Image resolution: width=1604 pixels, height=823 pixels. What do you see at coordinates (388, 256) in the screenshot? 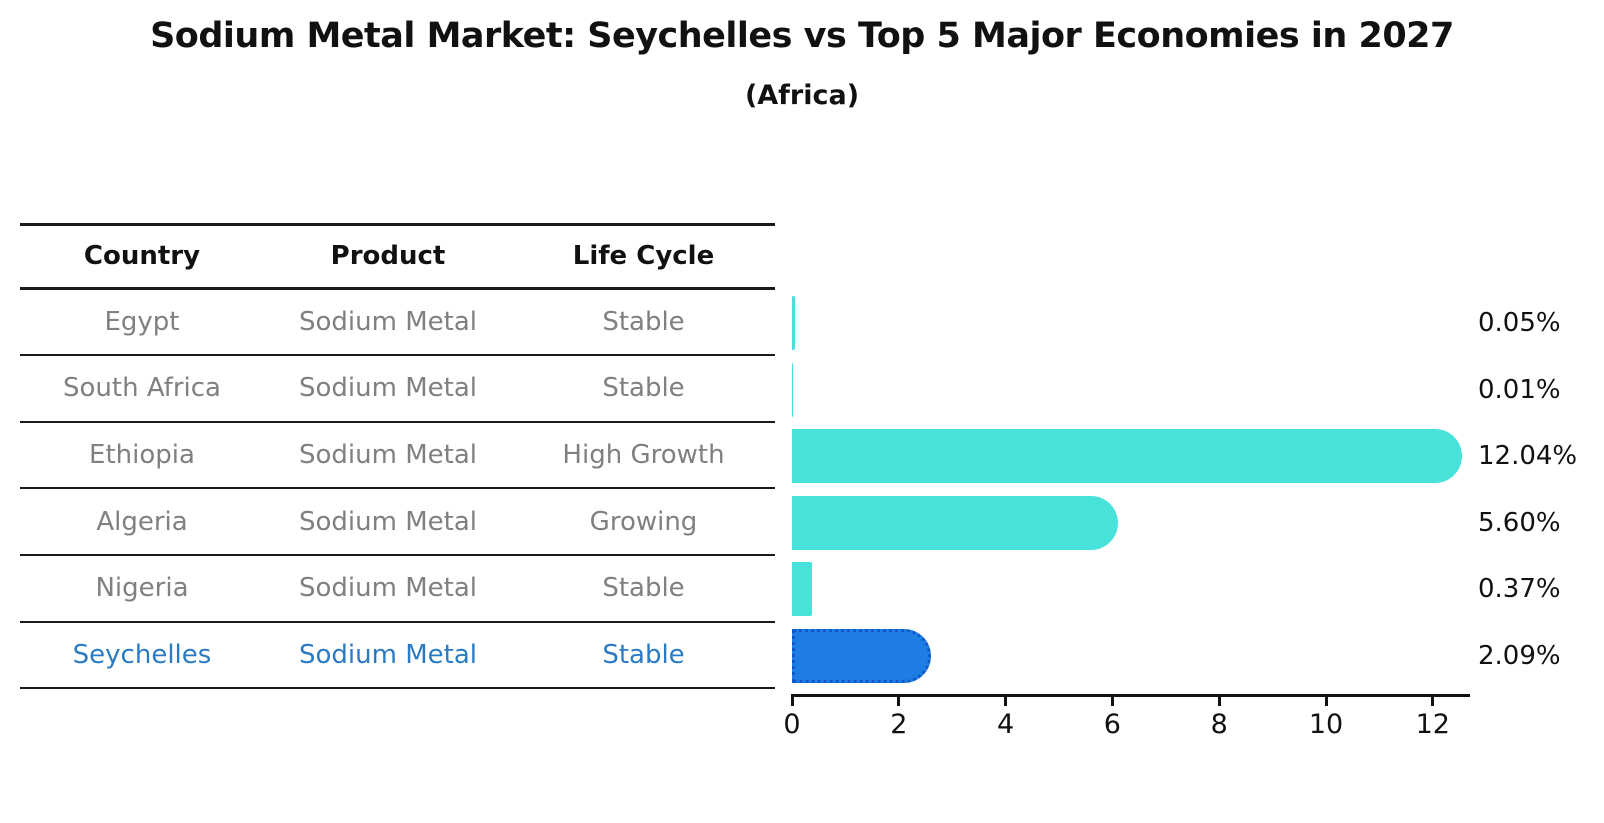
I see `column-header-product: Product` at bounding box center [388, 256].